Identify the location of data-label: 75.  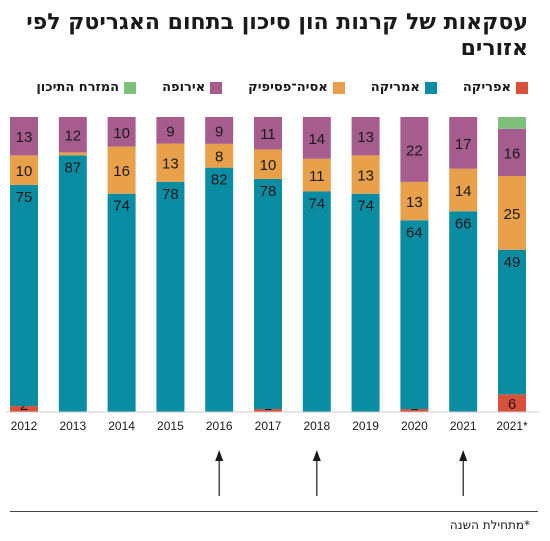
(24, 197).